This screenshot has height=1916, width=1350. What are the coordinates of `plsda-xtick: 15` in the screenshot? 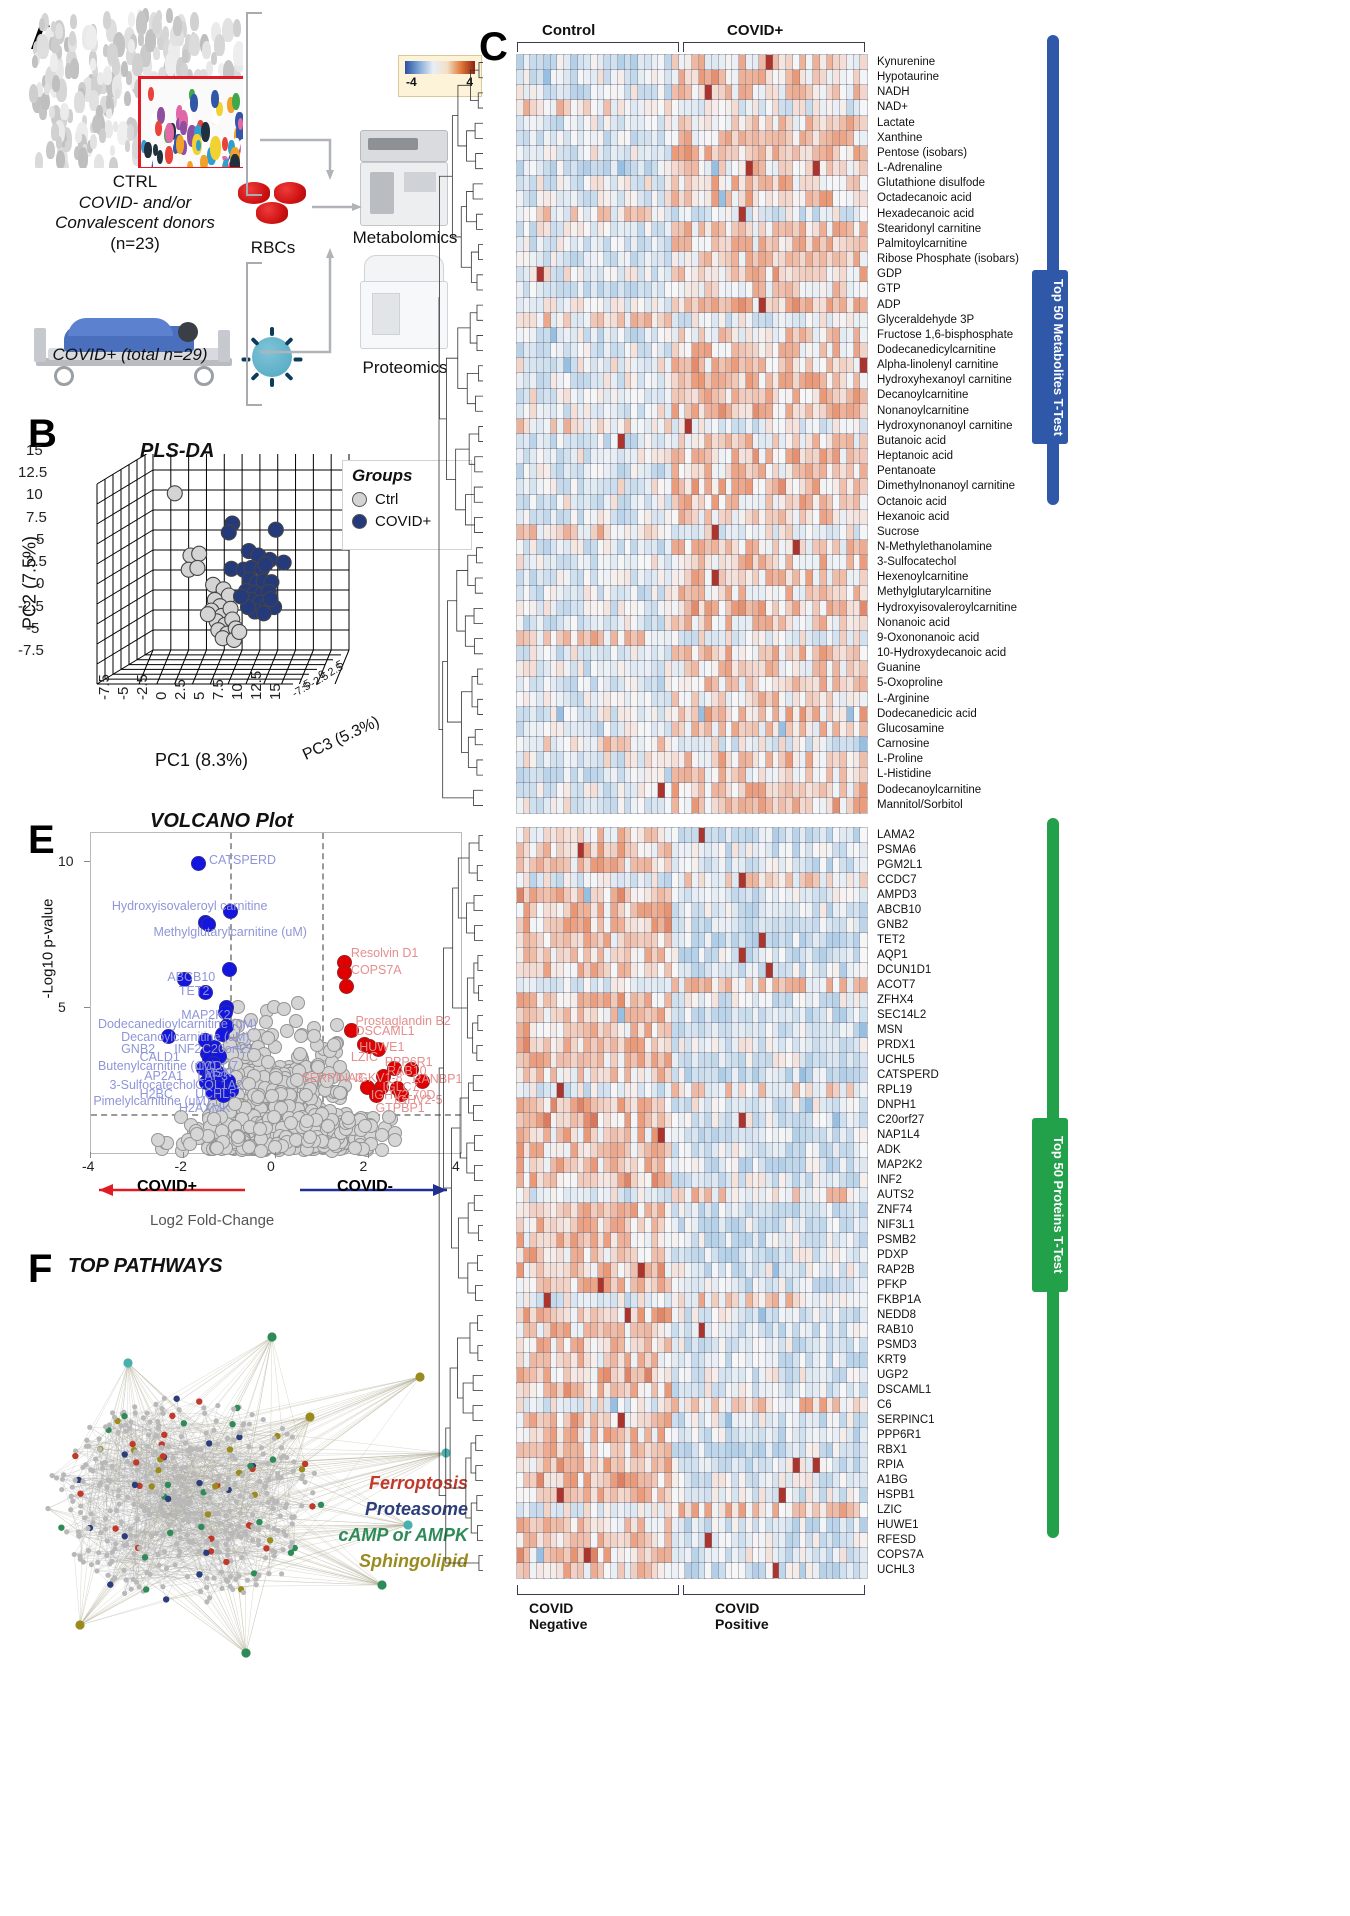 It's located at (275, 691).